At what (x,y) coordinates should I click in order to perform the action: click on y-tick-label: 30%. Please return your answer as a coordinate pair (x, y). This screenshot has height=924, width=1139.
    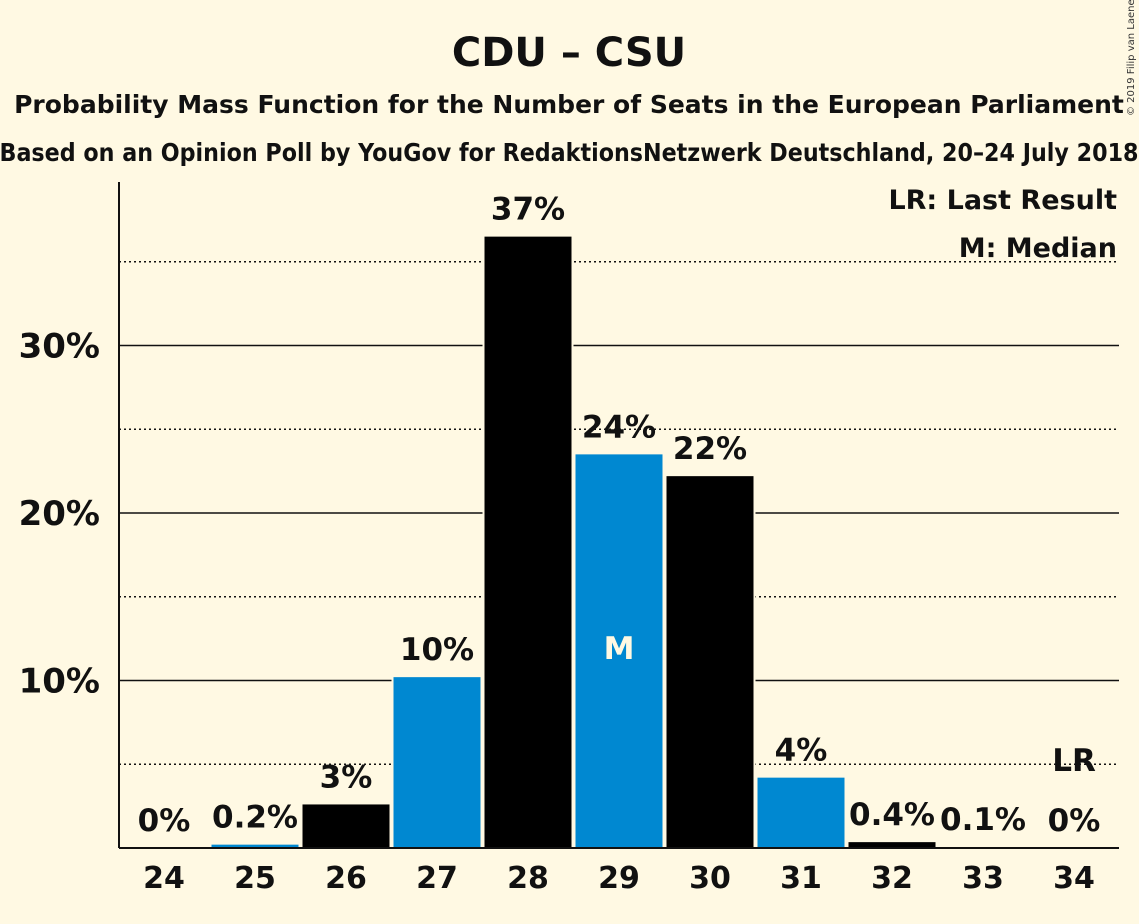
    Looking at the image, I should click on (59, 347).